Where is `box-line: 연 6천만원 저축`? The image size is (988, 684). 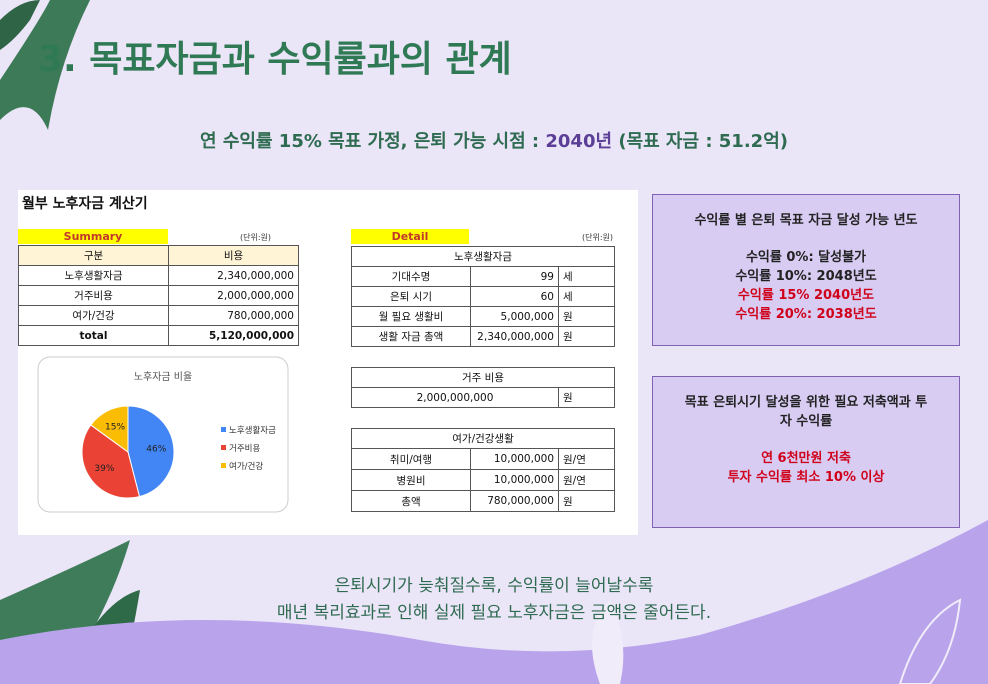
box-line: 연 6천만원 저축 is located at coordinates (806, 458).